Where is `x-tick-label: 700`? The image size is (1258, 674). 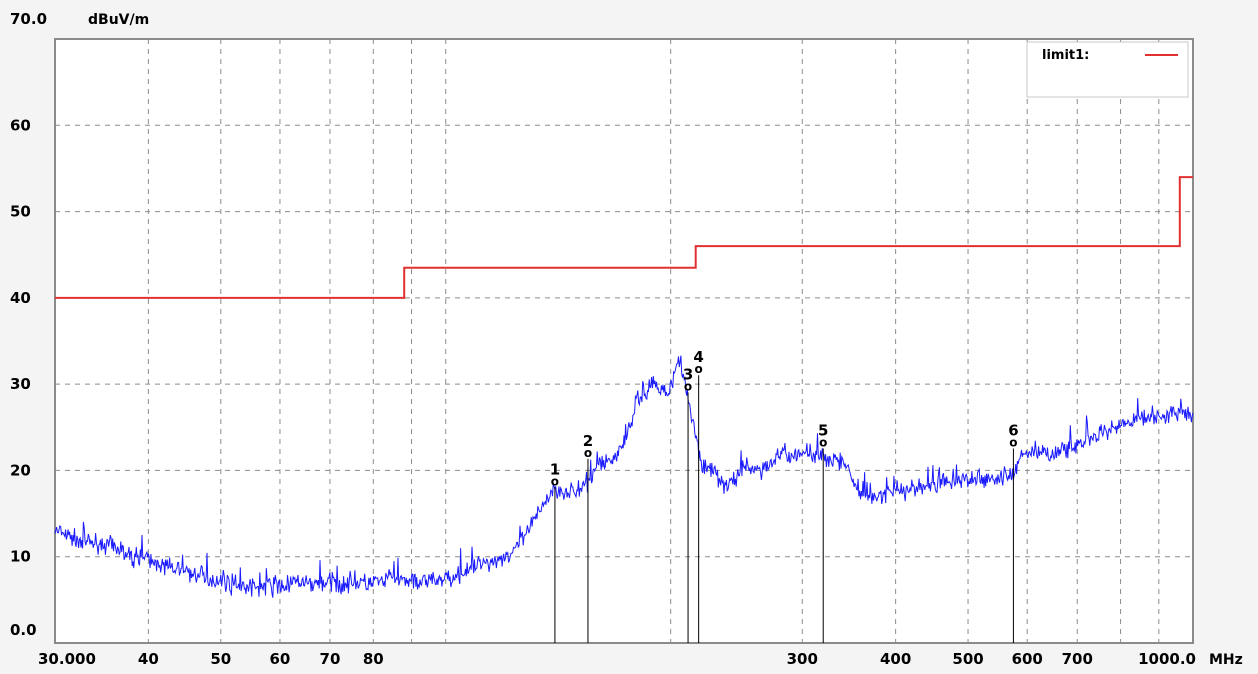
x-tick-label: 700 is located at coordinates (1077, 659).